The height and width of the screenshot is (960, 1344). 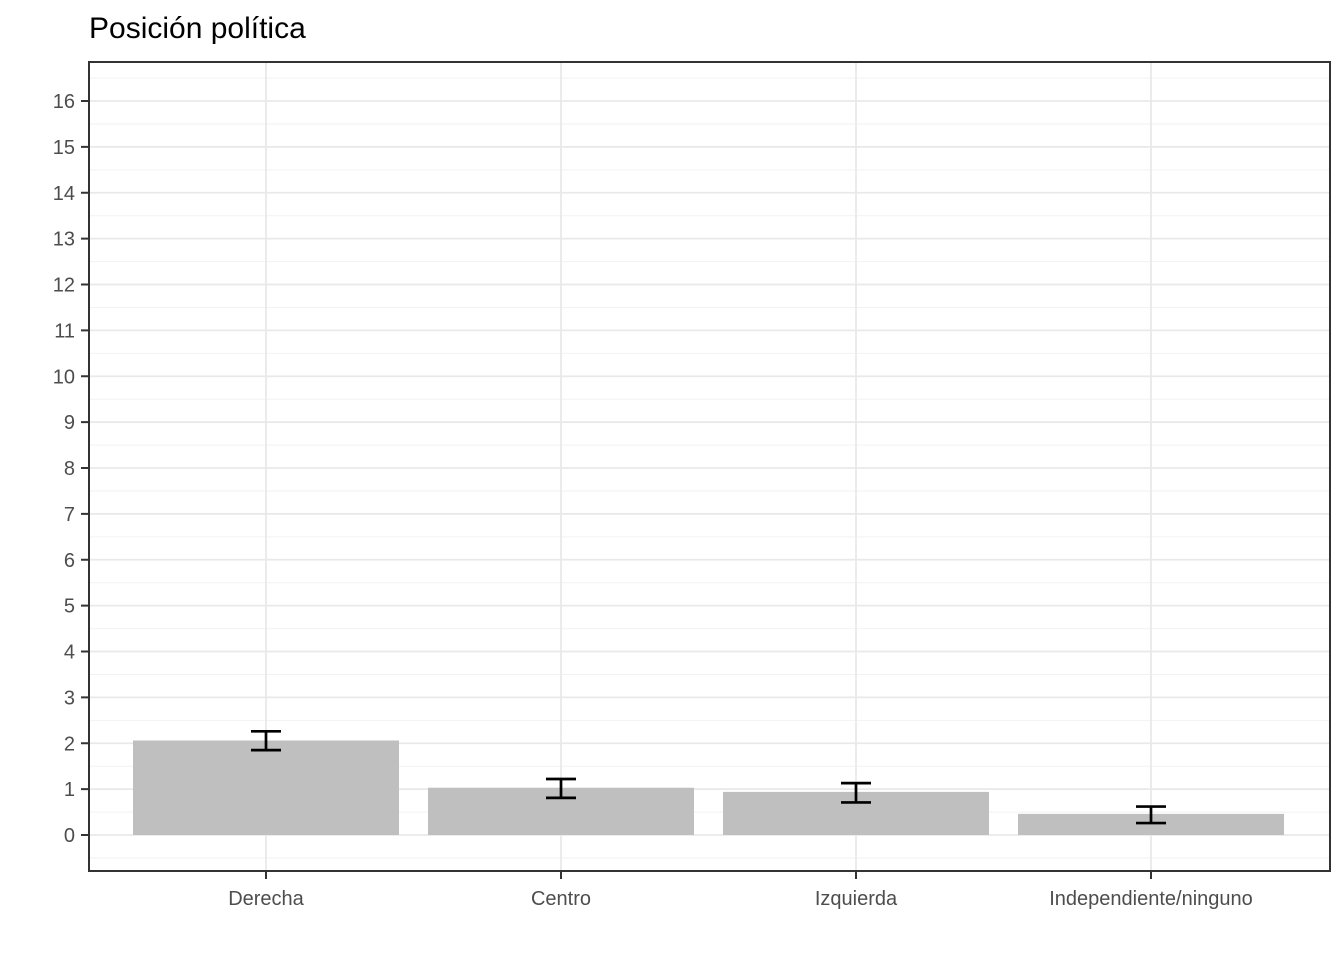 I want to click on y-tick-label: 9, so click(x=69, y=423).